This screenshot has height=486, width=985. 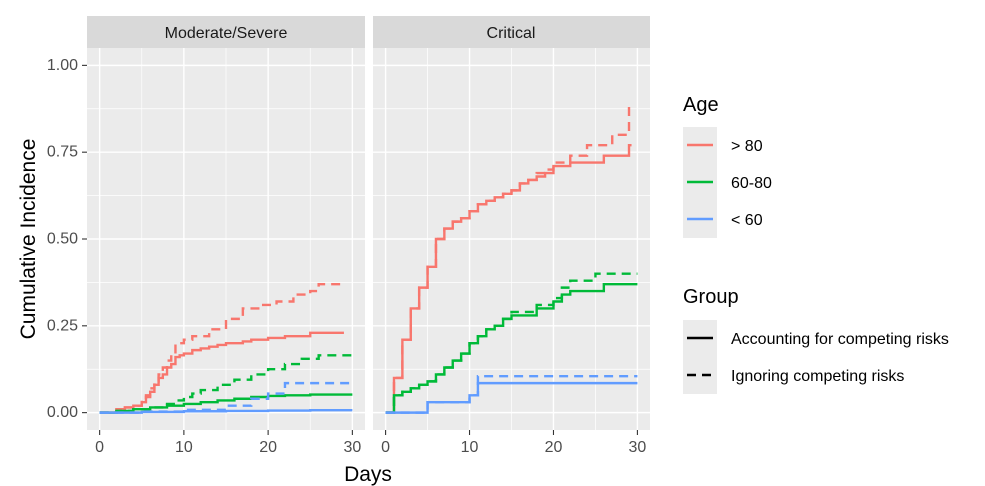 I want to click on y-tick-label: 1.00, so click(x=62, y=65).